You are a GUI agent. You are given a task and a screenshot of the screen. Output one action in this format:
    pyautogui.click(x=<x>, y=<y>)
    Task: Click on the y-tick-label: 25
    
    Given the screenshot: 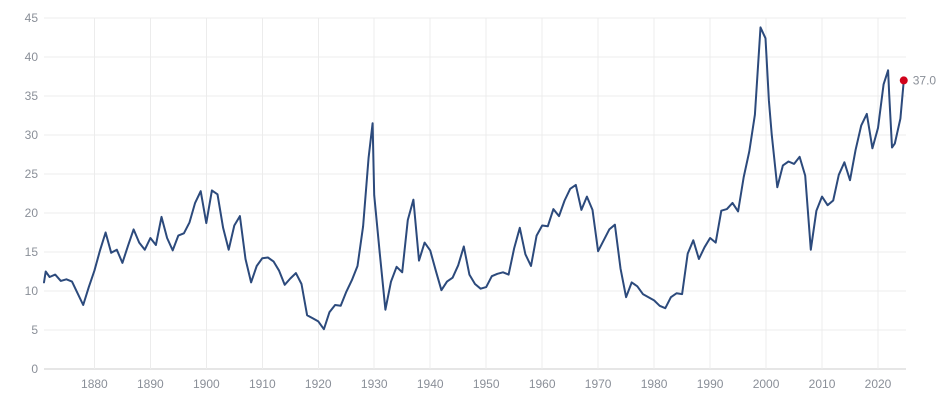 What is the action you would take?
    pyautogui.click(x=32, y=174)
    